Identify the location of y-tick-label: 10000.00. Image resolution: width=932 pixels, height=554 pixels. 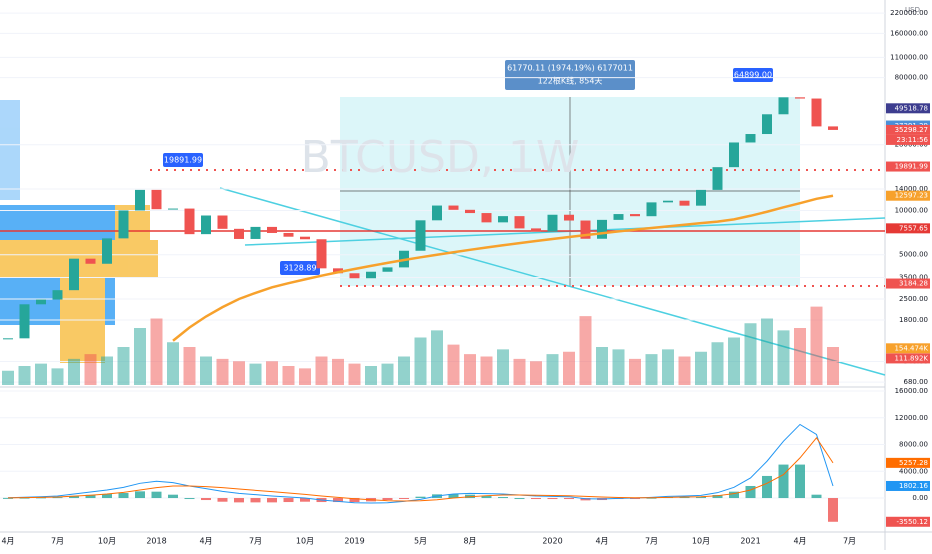
(911, 210).